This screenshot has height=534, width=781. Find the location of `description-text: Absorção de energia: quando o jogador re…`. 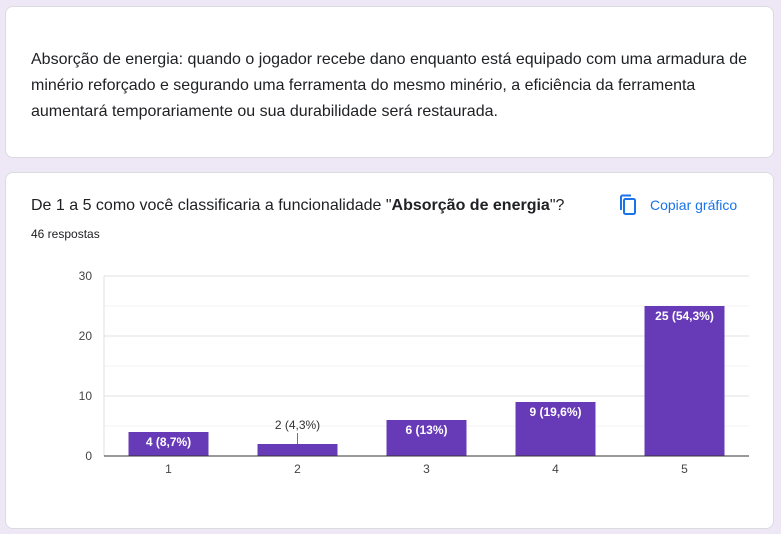

description-text: Absorção de energia: quando o jogador re… is located at coordinates (389, 85).